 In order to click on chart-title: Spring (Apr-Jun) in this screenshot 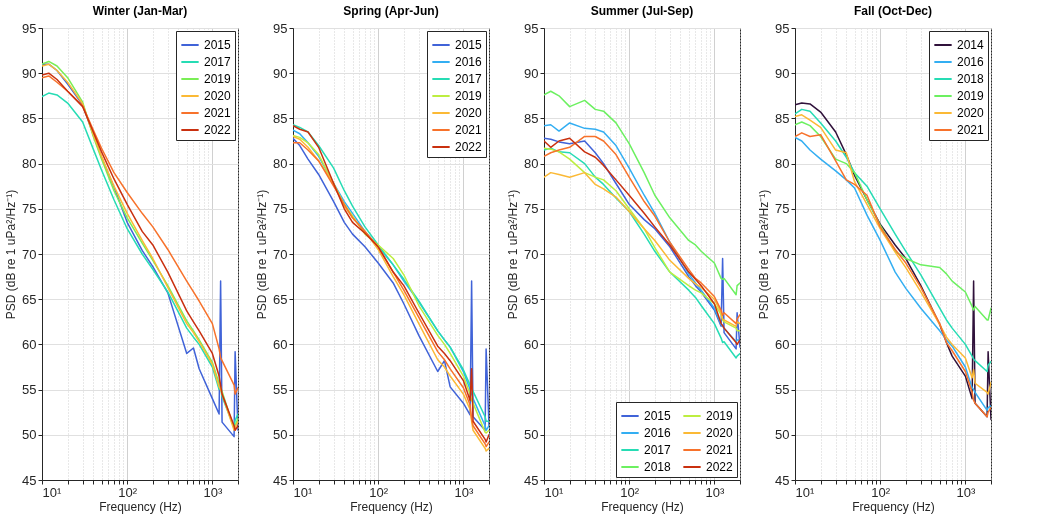, I will do `click(391, 11)`.